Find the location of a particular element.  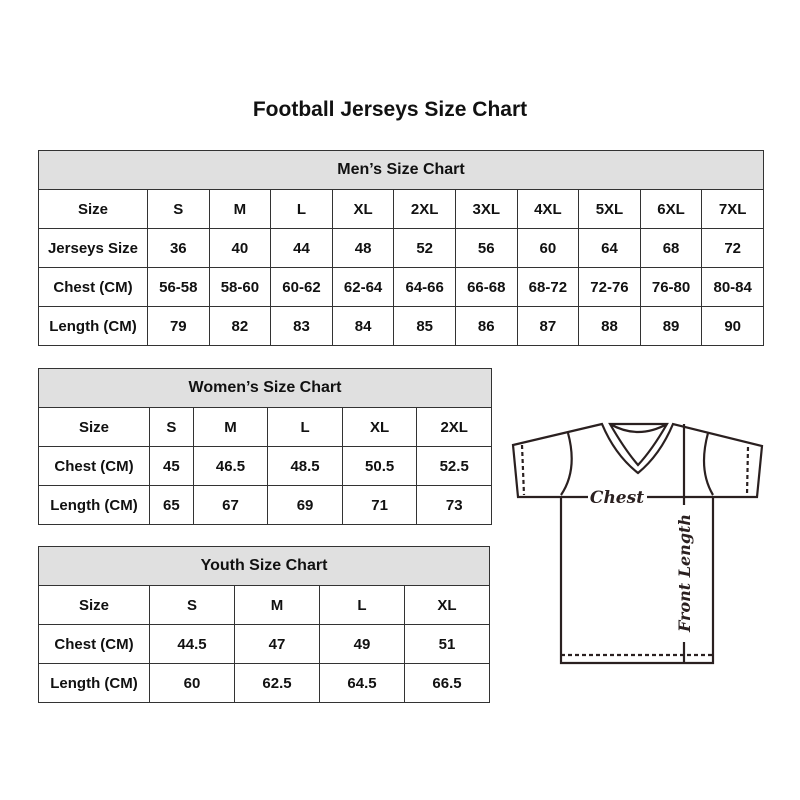

table-cell: 48.5 is located at coordinates (305, 466).